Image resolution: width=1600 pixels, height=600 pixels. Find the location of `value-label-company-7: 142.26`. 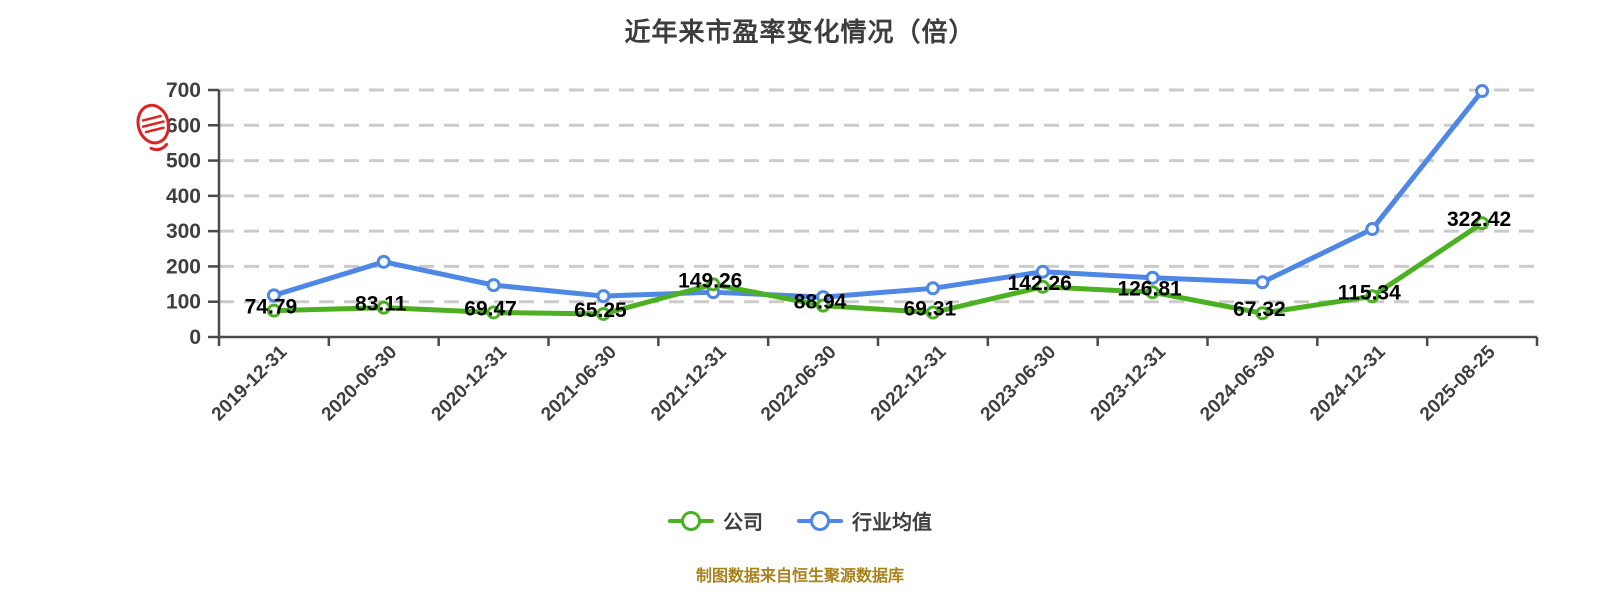

value-label-company-7: 142.26 is located at coordinates (1040, 283).